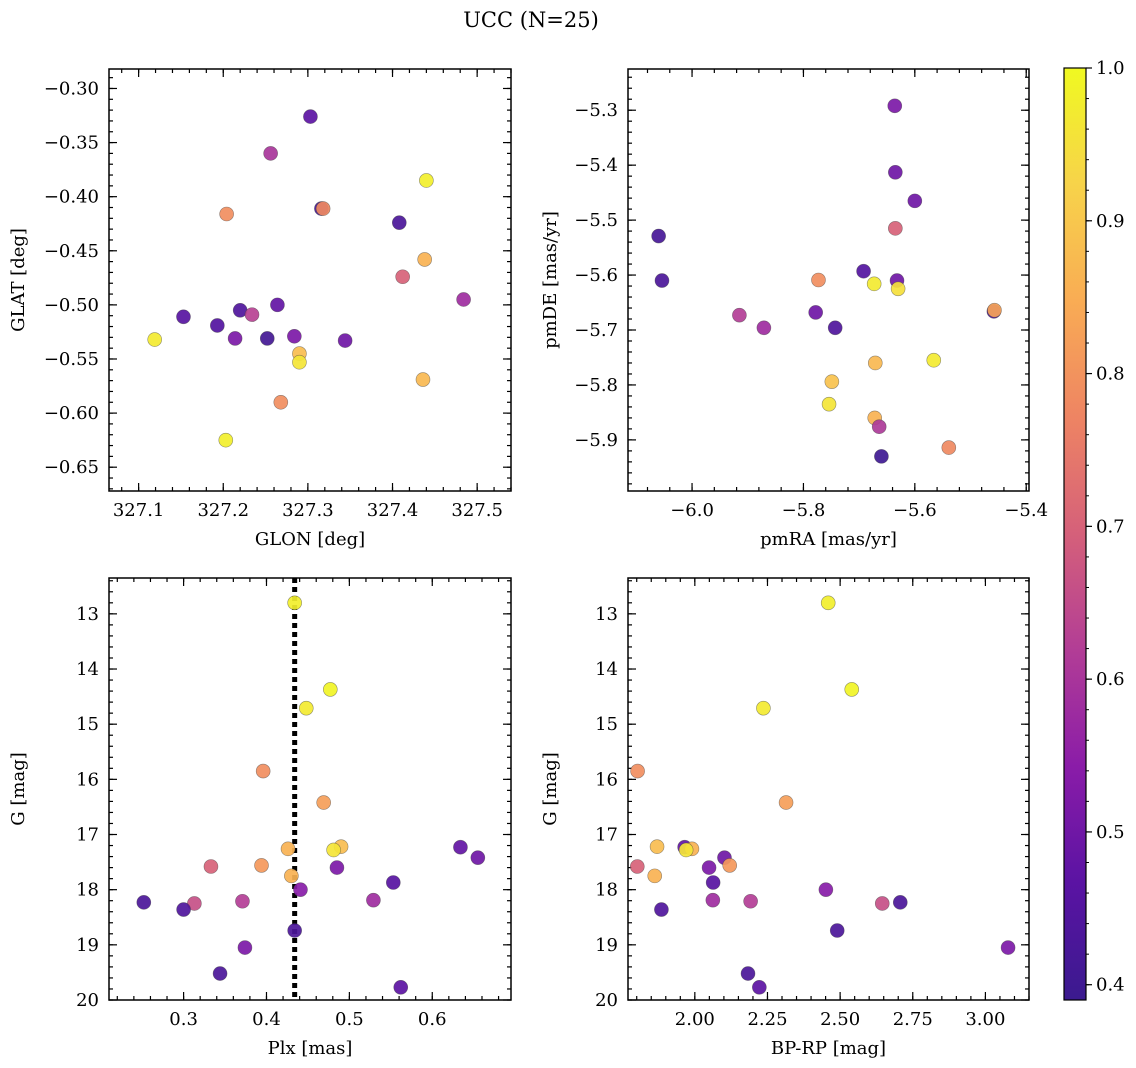  What do you see at coordinates (393, 510) in the screenshot?
I see `x-tick-label: 327.4` at bounding box center [393, 510].